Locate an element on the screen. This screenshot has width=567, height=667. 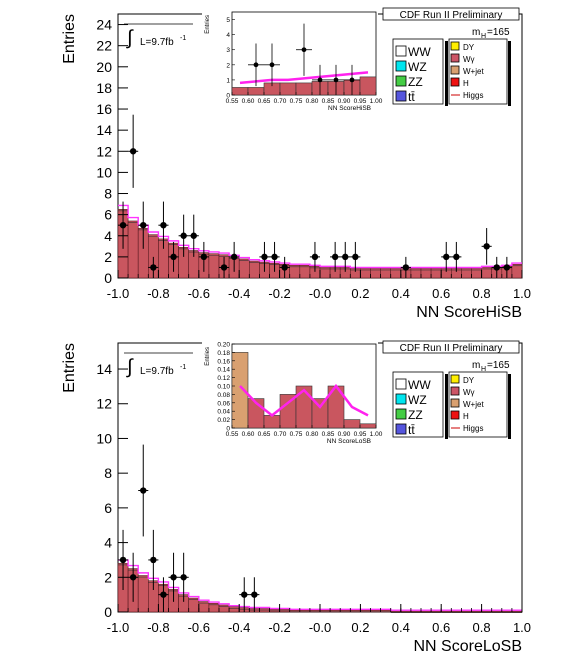
inset-x-tick-label: 0.65 is located at coordinates (264, 434).